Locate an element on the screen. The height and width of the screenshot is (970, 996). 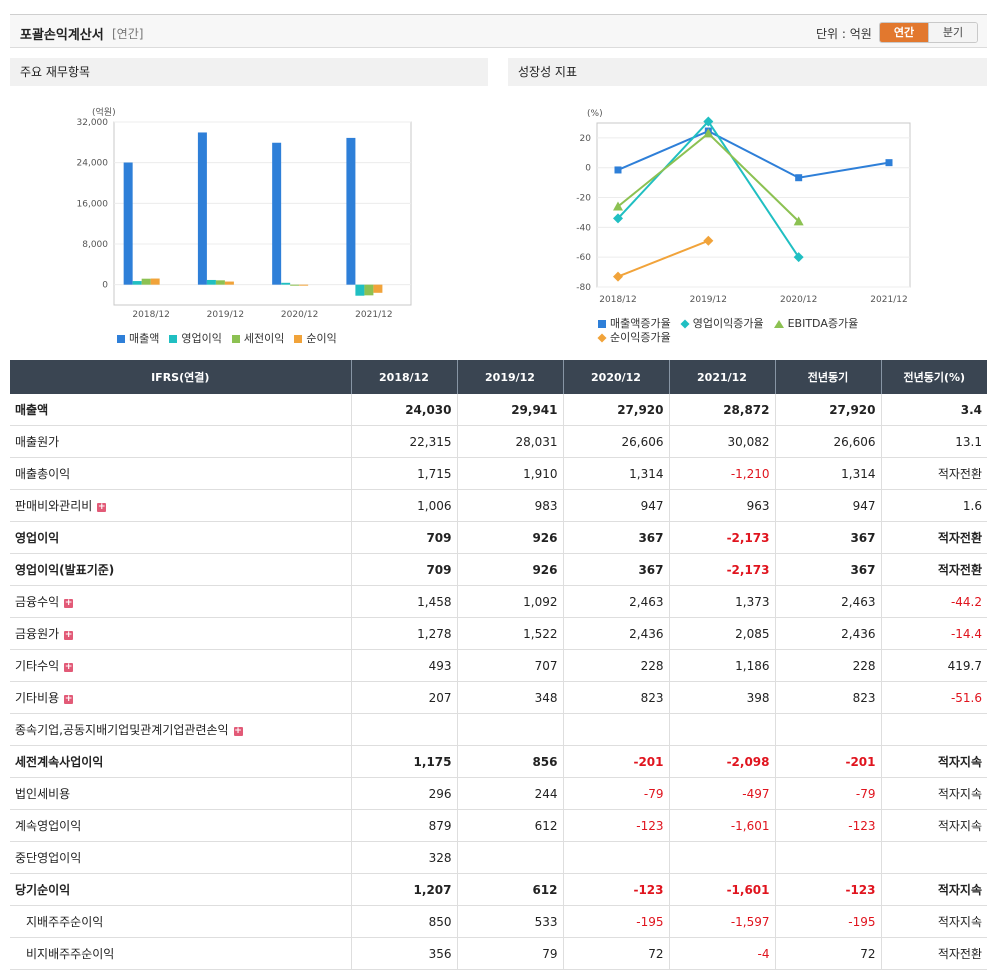
header-period: 2019/12 is located at coordinates (509, 377).